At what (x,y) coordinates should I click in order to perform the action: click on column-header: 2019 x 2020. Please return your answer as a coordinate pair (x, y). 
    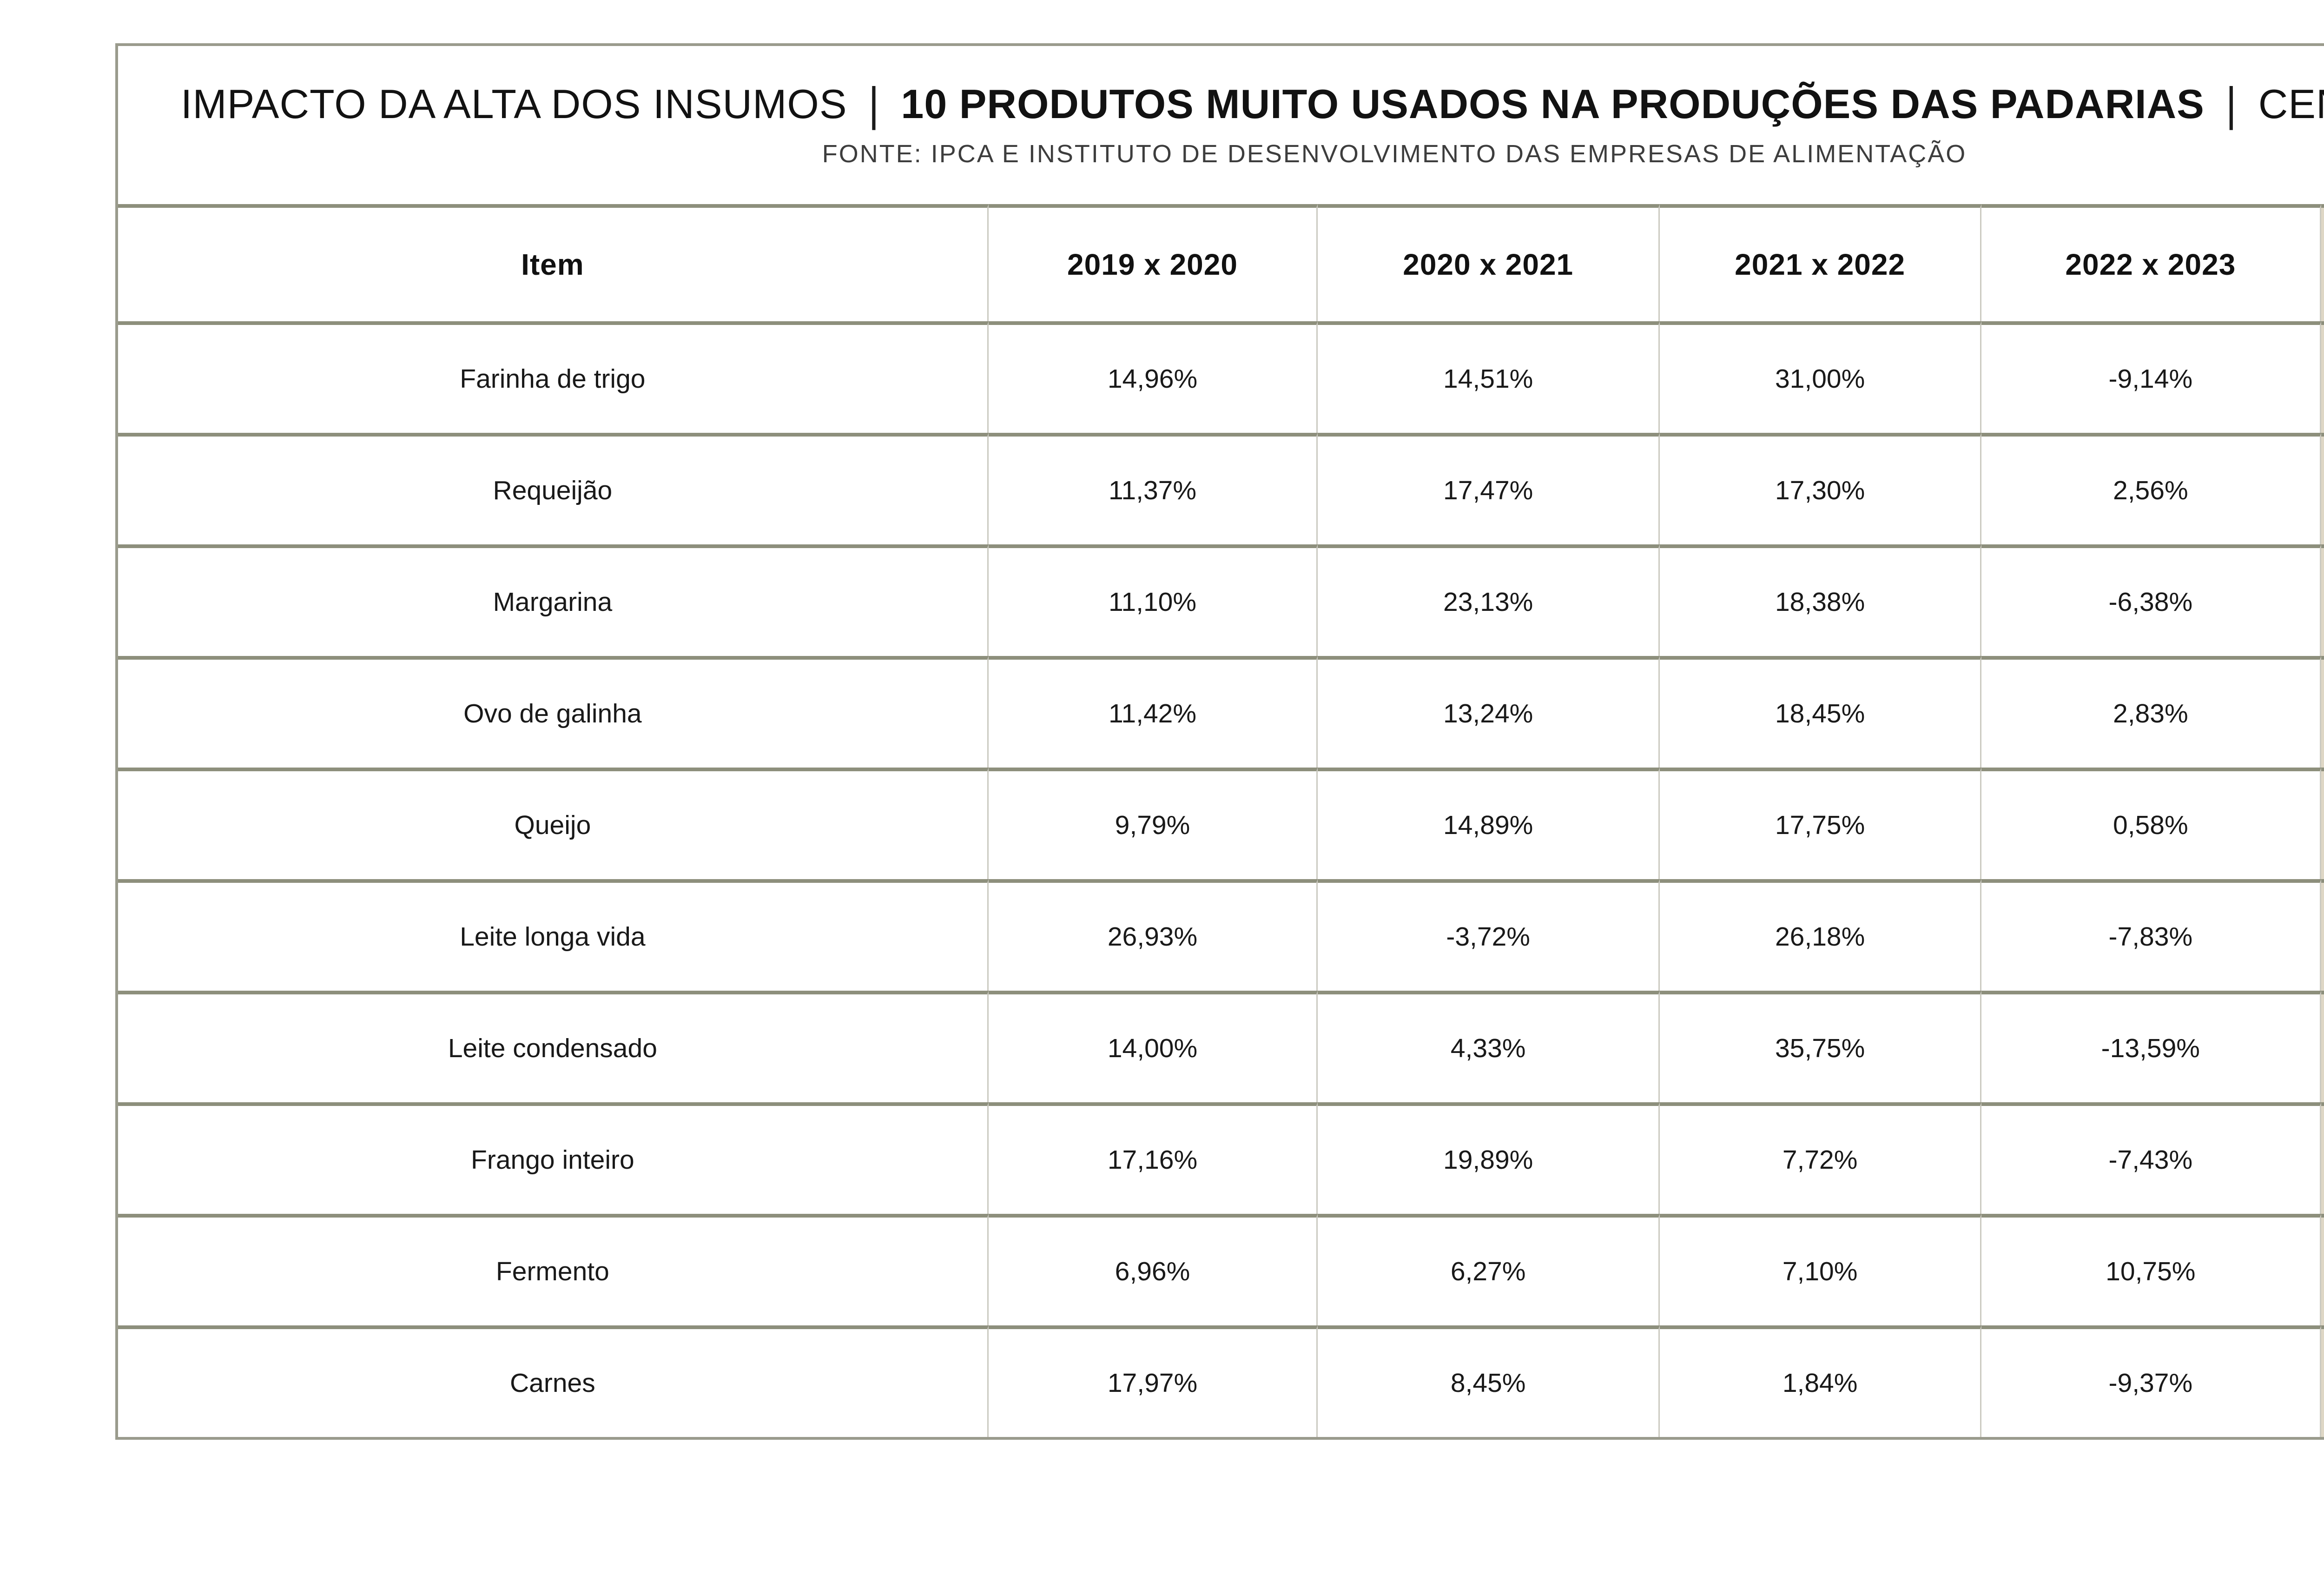
    Looking at the image, I should click on (1153, 262).